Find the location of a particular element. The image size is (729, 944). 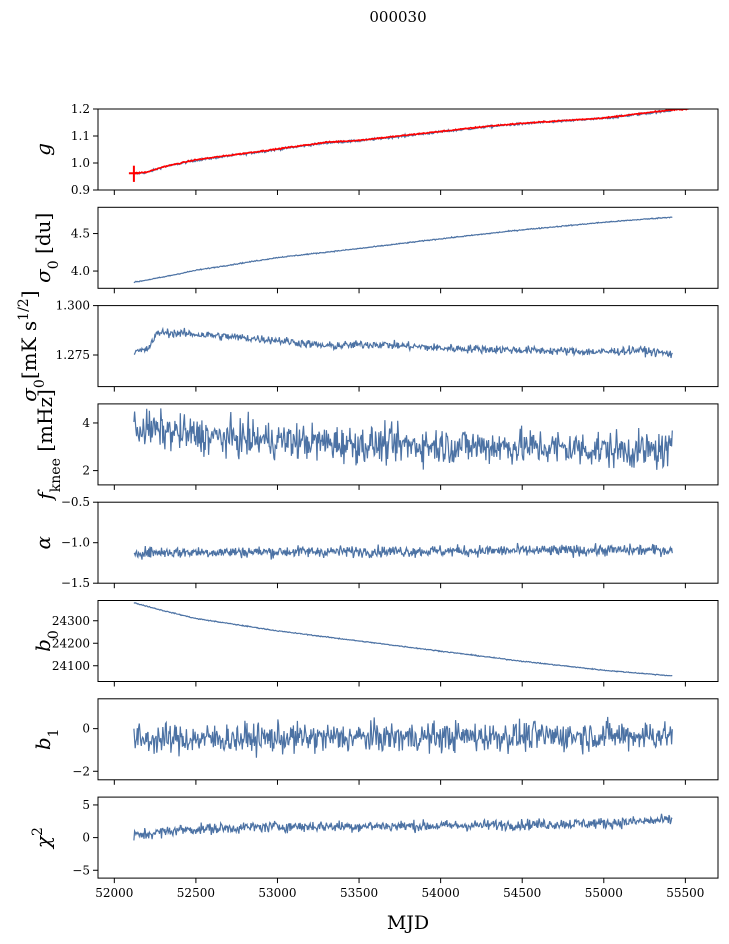

overlay-line is located at coordinates (411, 142).